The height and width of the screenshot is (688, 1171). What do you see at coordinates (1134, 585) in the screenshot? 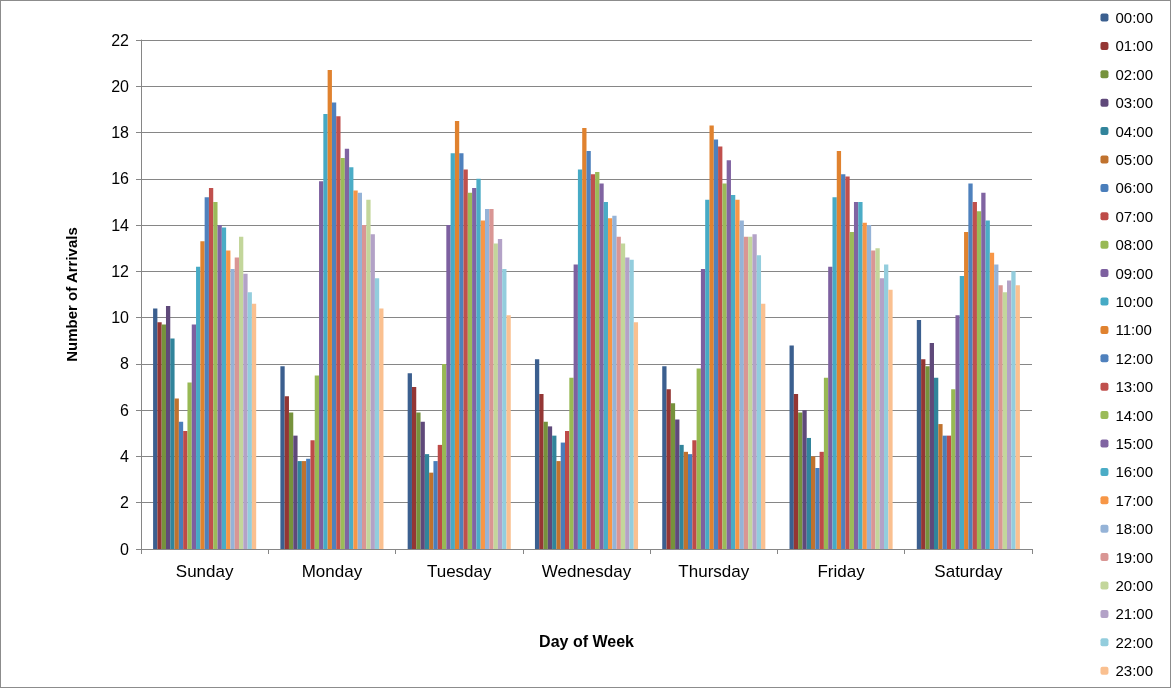
I see `legend-label: 20:00` at bounding box center [1134, 585].